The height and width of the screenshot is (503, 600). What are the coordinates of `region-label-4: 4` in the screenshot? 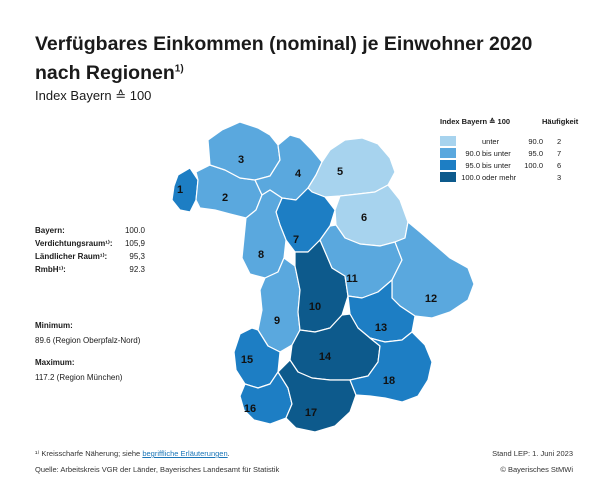 It's located at (298, 174).